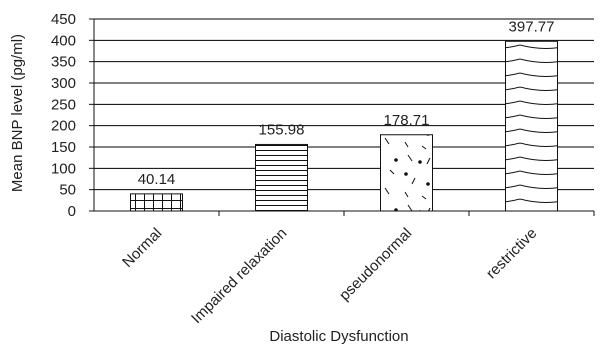  Describe the element at coordinates (511, 253) in the screenshot. I see `x-tick-label: restrictive` at that location.